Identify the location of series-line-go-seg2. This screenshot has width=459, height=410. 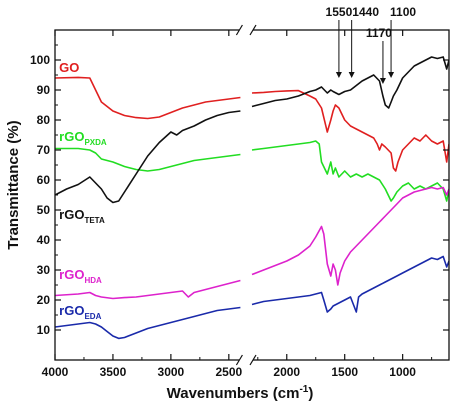
(350, 130).